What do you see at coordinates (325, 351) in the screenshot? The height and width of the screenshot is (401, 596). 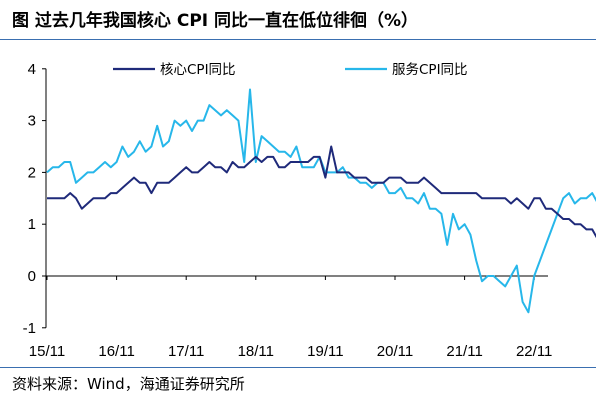 I see `x-tick-label: 19/11` at bounding box center [325, 351].